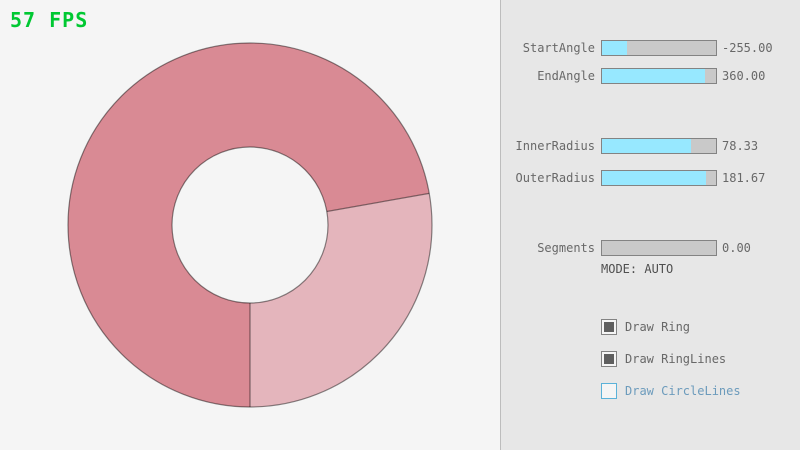 The width and height of the screenshot is (800, 450). Describe the element at coordinates (378, 202) in the screenshot. I see `ring-radial-line-end` at that location.